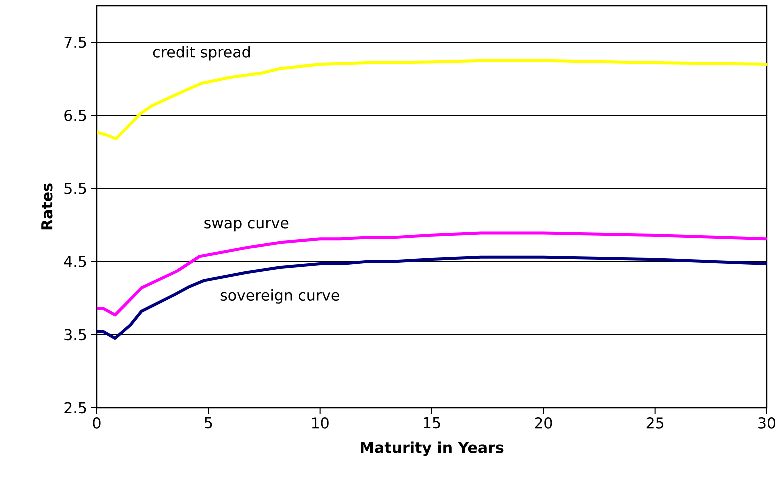 This screenshot has height=502, width=781. What do you see at coordinates (75, 335) in the screenshot?
I see `y-tick-label: 3.5` at bounding box center [75, 335].